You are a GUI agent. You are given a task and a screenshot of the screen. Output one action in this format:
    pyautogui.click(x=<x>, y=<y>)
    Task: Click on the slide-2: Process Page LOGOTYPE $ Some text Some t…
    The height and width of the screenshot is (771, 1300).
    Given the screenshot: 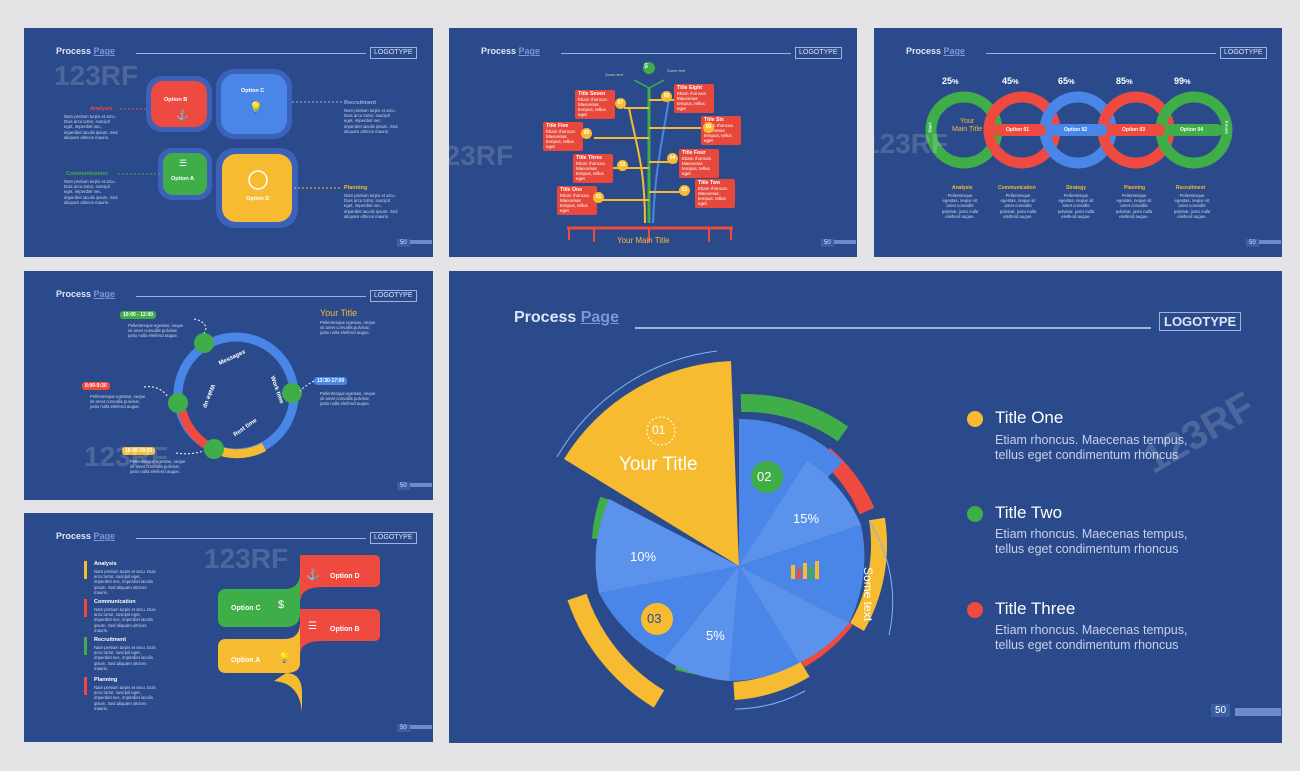 What is the action you would take?
    pyautogui.click(x=653, y=142)
    